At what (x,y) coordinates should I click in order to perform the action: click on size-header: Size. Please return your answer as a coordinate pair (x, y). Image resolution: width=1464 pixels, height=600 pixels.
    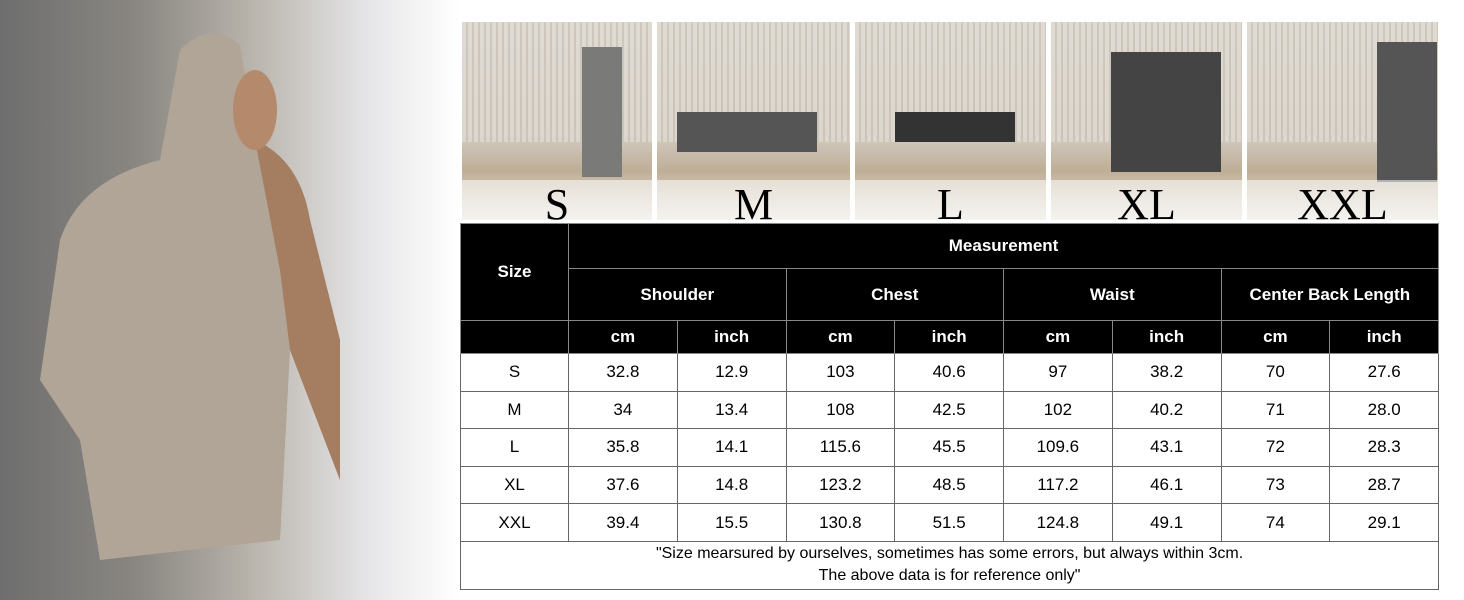
    Looking at the image, I should click on (514, 272).